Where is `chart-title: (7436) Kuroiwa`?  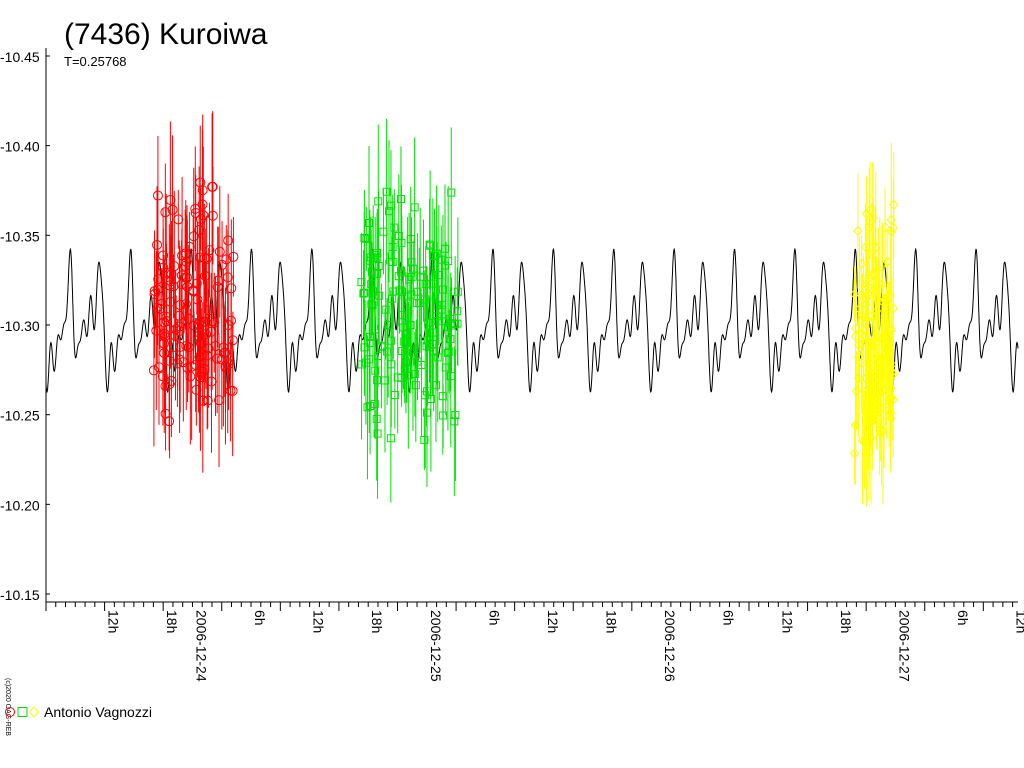 chart-title: (7436) Kuroiwa is located at coordinates (166, 34).